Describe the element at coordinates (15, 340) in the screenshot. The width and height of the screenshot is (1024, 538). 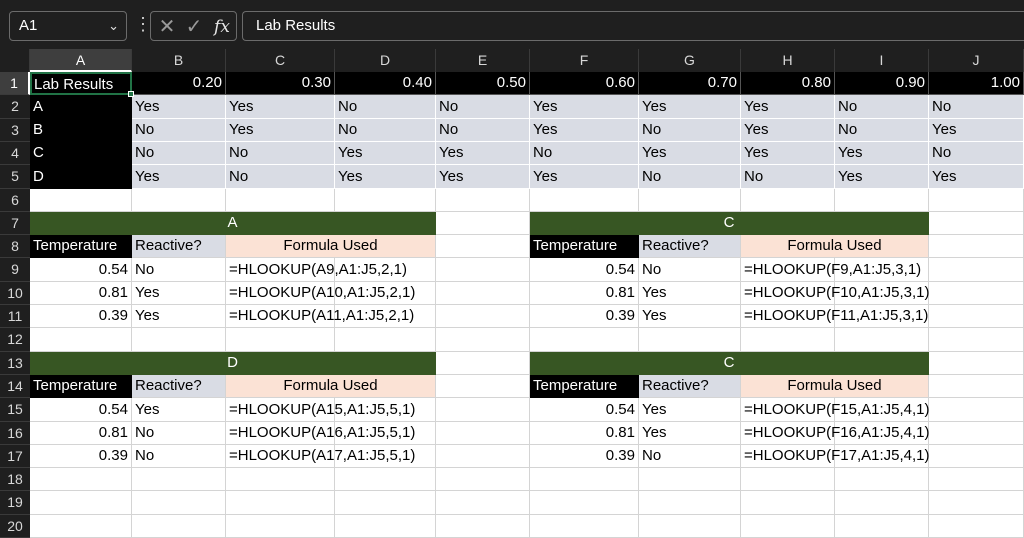
I see `row-header-12: 12` at that location.